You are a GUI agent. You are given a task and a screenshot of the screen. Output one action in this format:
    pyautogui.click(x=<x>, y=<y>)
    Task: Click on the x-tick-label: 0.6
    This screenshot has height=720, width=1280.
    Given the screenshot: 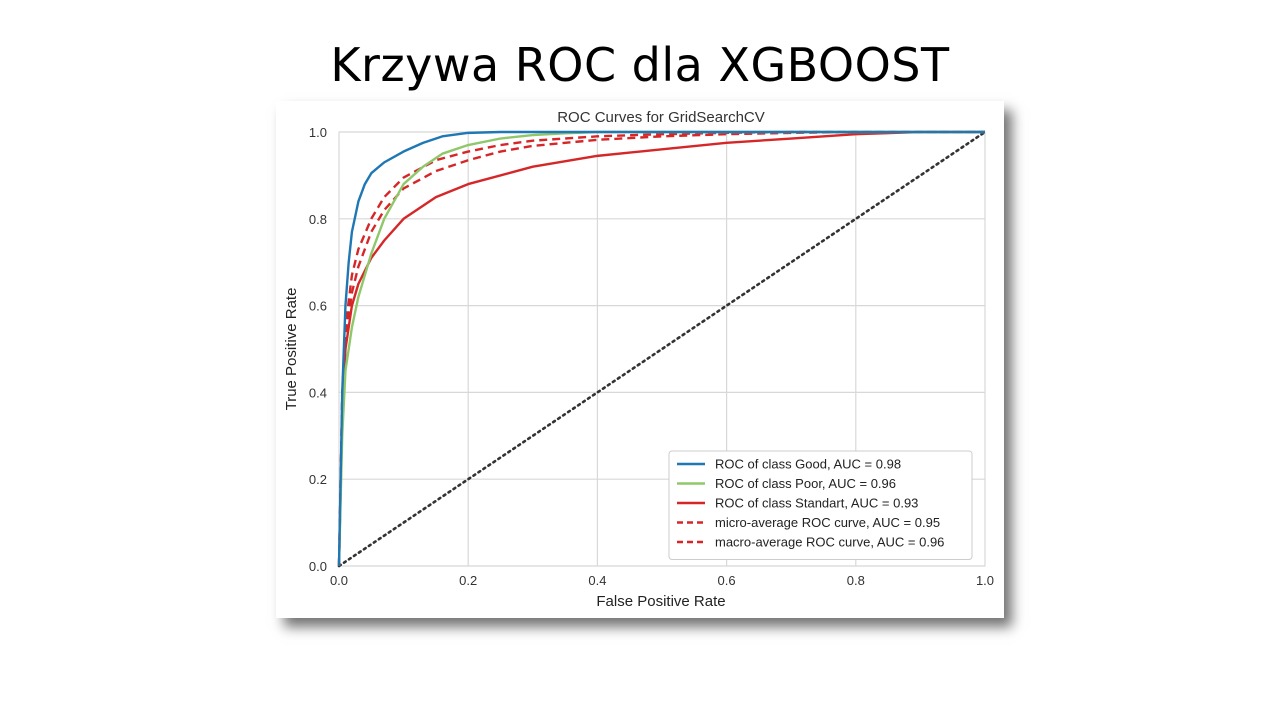 What is the action you would take?
    pyautogui.click(x=727, y=580)
    